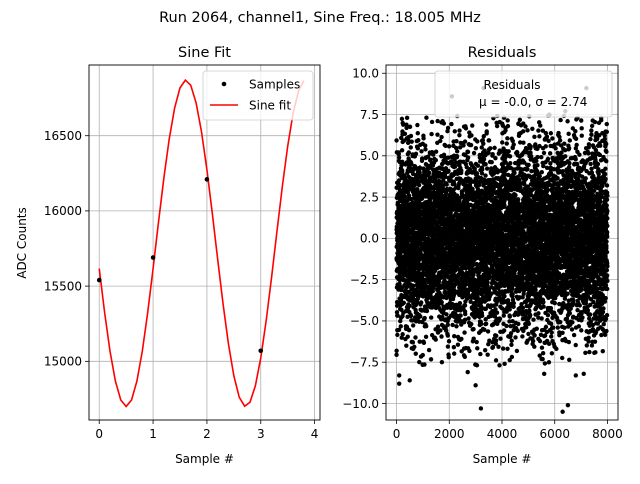 This screenshot has width=640, height=484. Describe the element at coordinates (270, 106) in the screenshot. I see `legend-sine-fit-label: Sine fit` at that location.